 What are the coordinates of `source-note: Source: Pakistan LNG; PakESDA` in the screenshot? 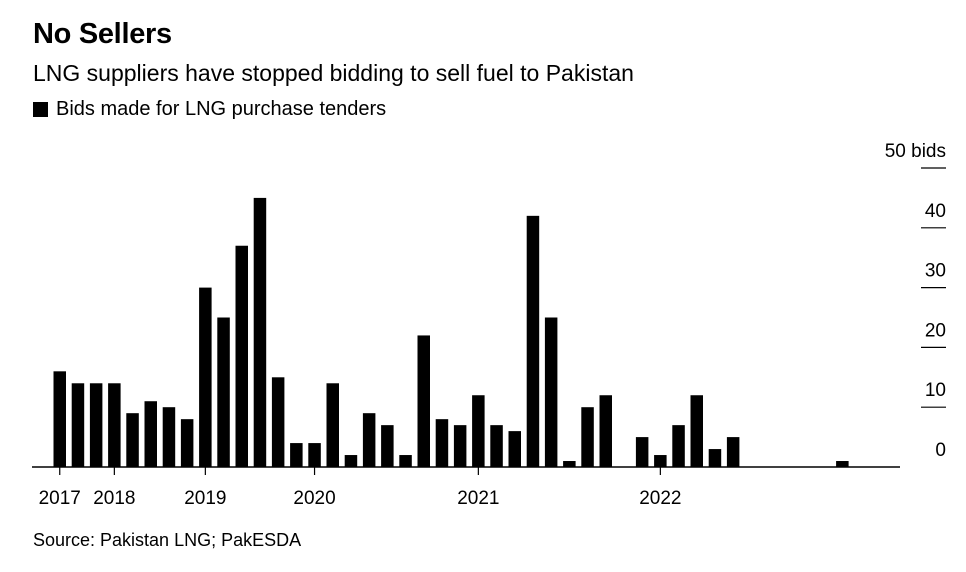 It's located at (167, 540).